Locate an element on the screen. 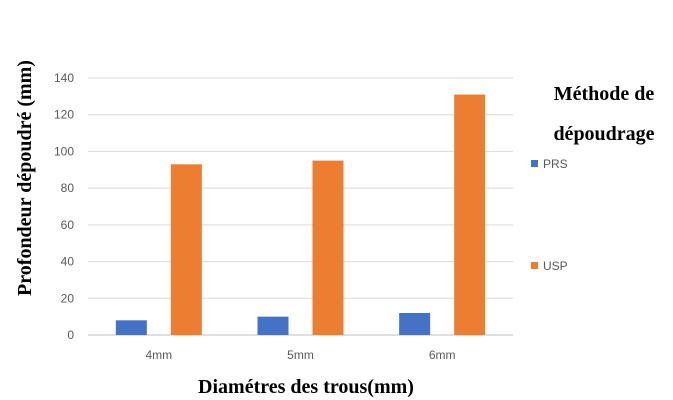 The height and width of the screenshot is (400, 673). legend-label-prs: PRS is located at coordinates (555, 164).